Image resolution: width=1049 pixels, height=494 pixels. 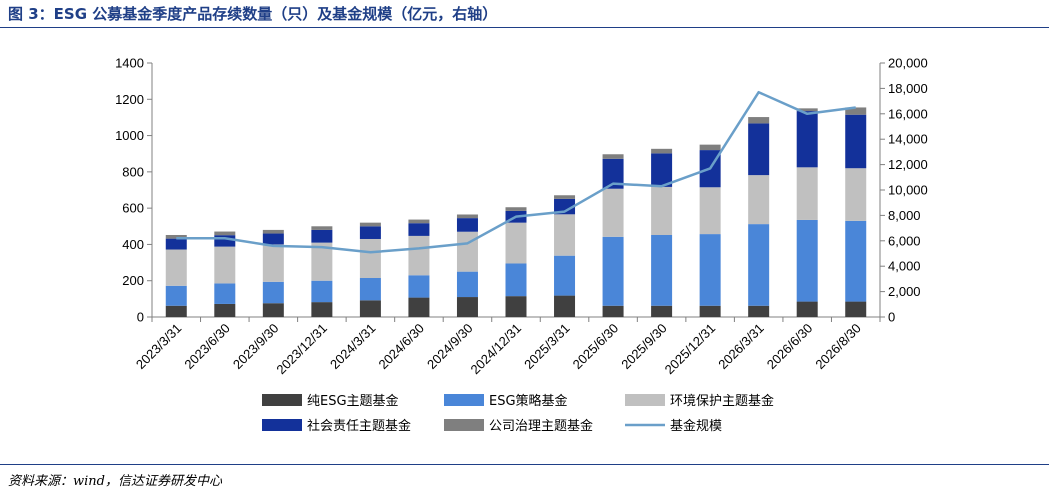 What do you see at coordinates (359, 426) in the screenshot?
I see `legend-label: 社会责任主题基金` at bounding box center [359, 426].